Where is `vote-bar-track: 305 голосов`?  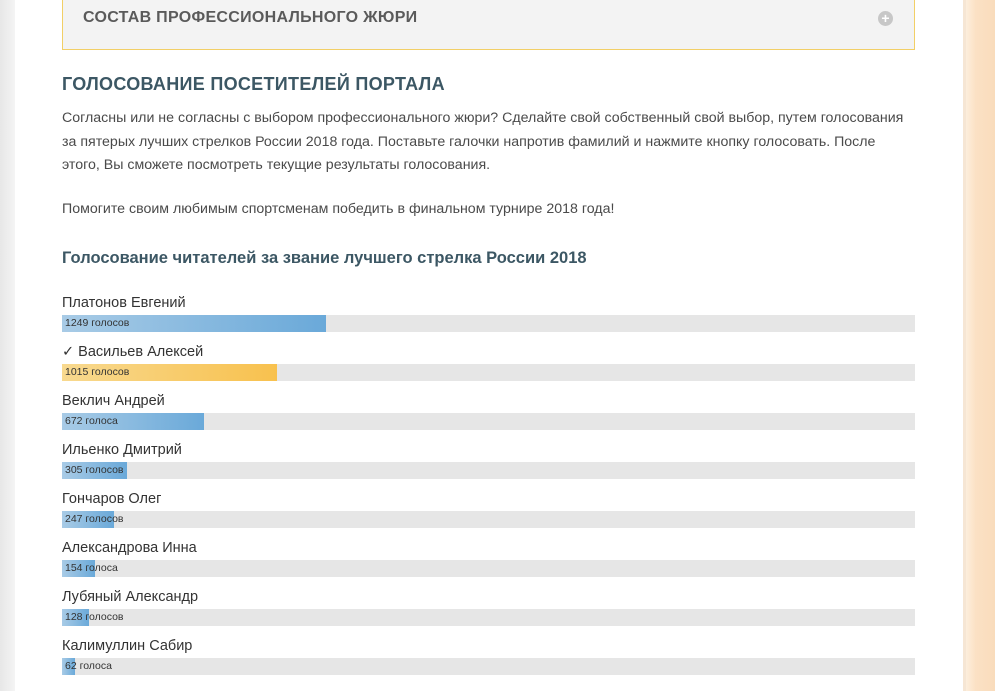 vote-bar-track: 305 голосов is located at coordinates (488, 470).